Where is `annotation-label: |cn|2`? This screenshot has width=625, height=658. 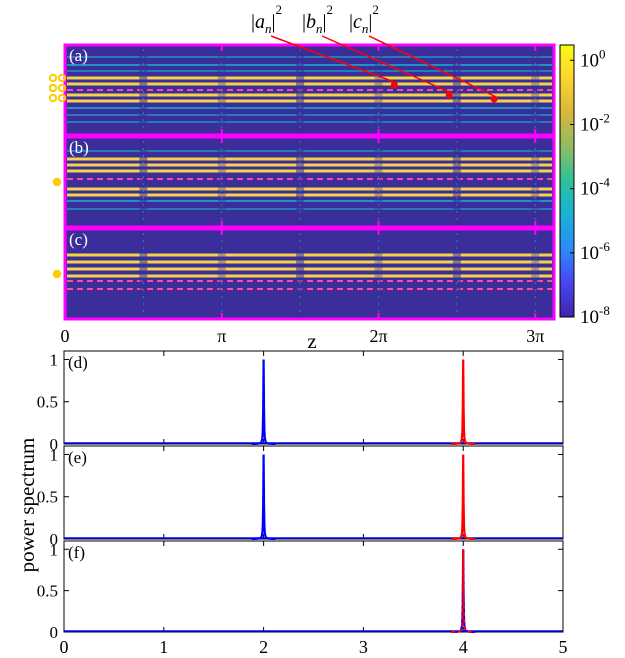
annotation-label: |cn|2 is located at coordinates (364, 19).